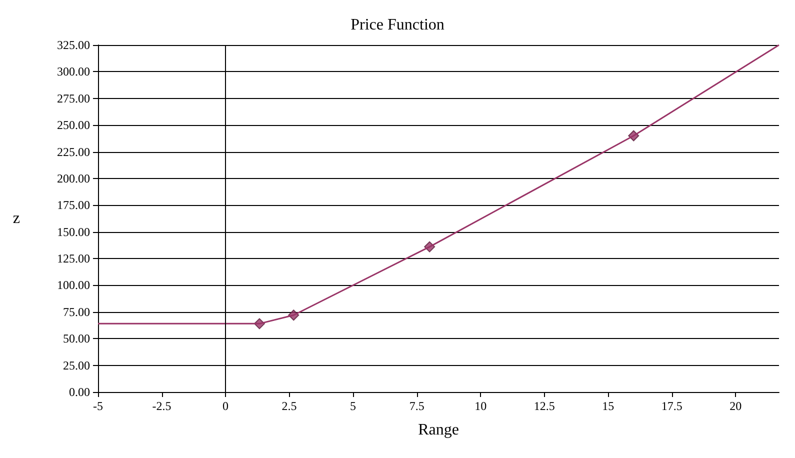 This screenshot has width=795, height=458. I want to click on y-tick-label: 175.00, so click(73, 205).